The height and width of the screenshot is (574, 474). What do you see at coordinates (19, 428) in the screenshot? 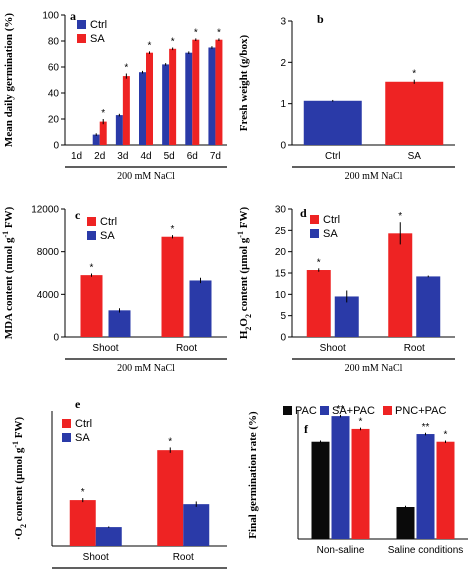
I see `panel-e-y-axis-label-part-5: FW)` at bounding box center [19, 428].